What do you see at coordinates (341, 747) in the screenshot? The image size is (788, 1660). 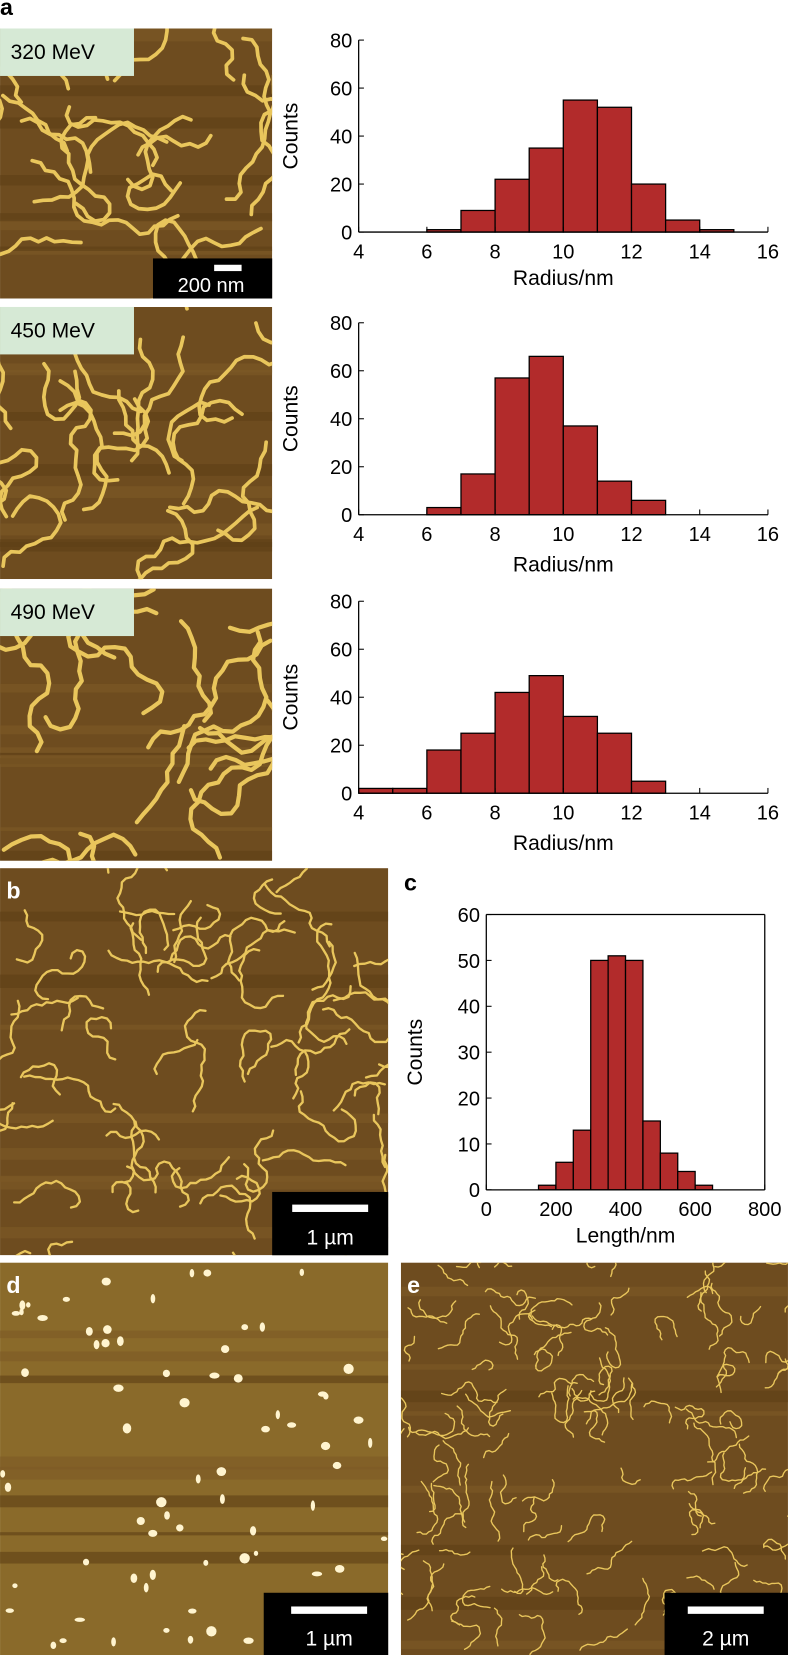 I see `y-tick-label: 20` at bounding box center [341, 747].